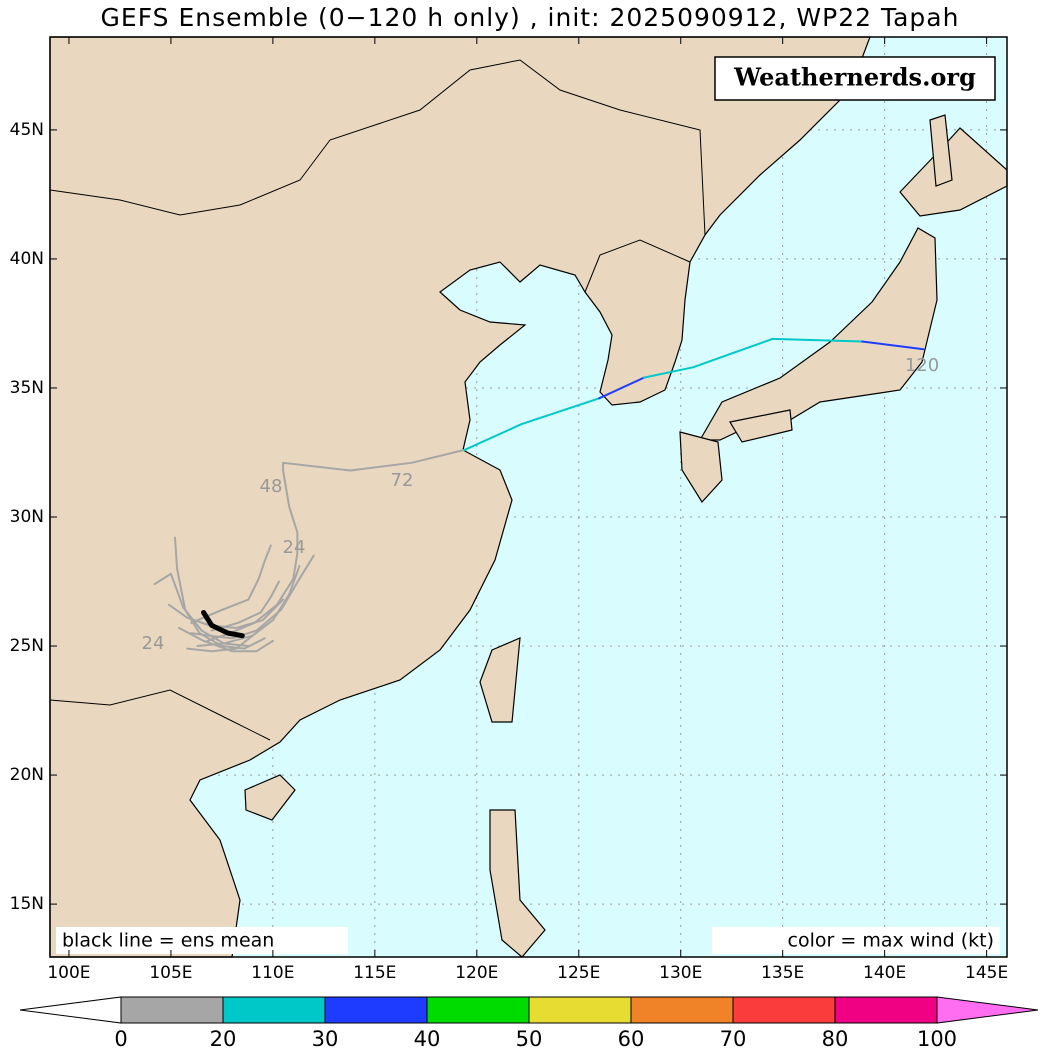 This screenshot has height=1058, width=1044. What do you see at coordinates (631, 1039) in the screenshot?
I see `colorbar-tick-label: 60` at bounding box center [631, 1039].